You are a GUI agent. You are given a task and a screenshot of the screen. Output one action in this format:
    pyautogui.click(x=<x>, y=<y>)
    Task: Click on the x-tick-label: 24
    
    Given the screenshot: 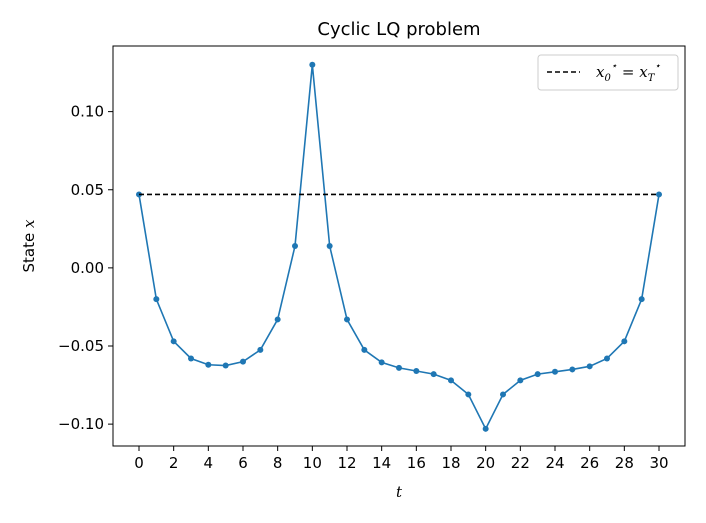 What is the action you would take?
    pyautogui.click(x=554, y=463)
    